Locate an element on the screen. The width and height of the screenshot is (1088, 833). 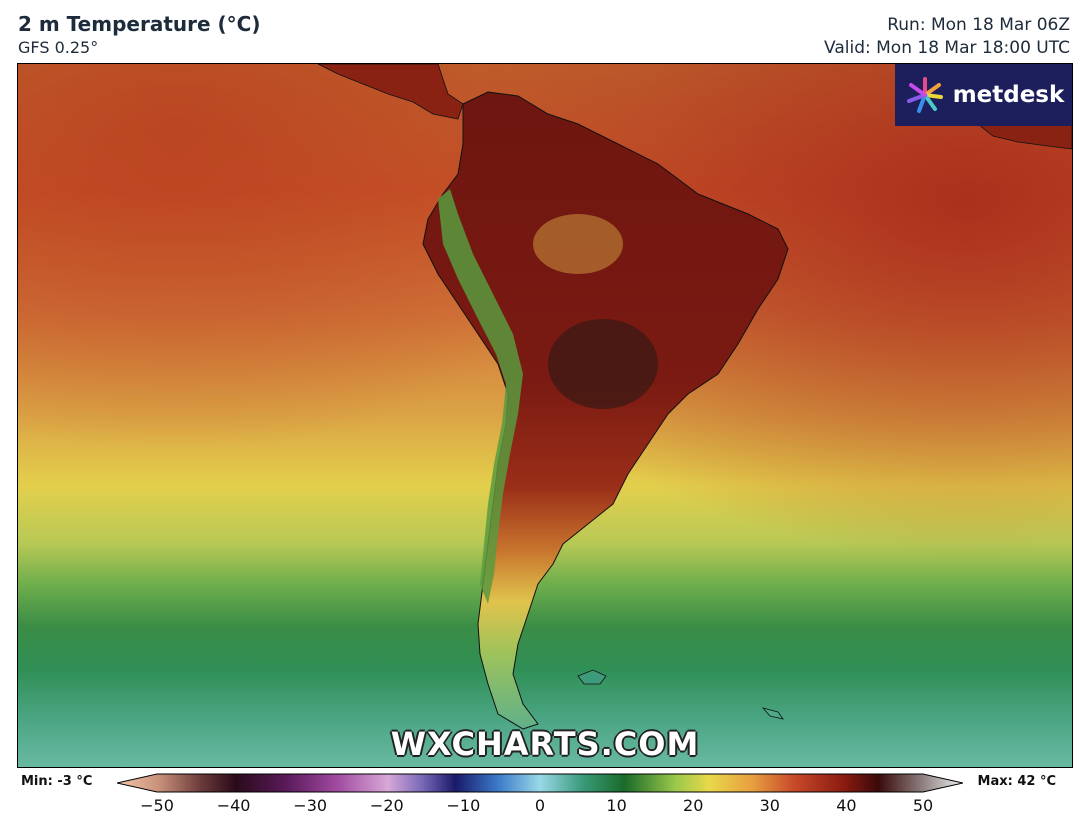
colorbar-tick-label: 0 is located at coordinates (540, 805).